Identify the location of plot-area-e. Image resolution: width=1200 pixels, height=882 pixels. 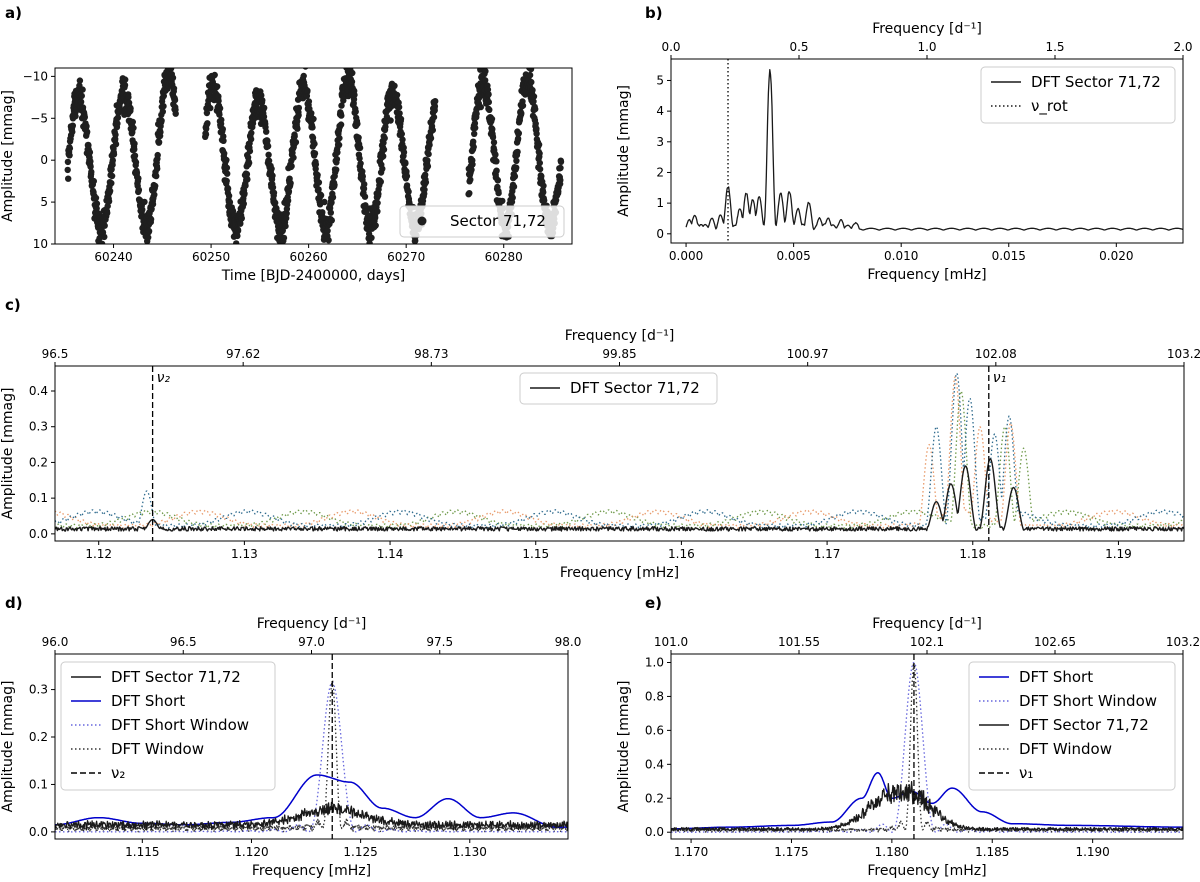
(927, 747).